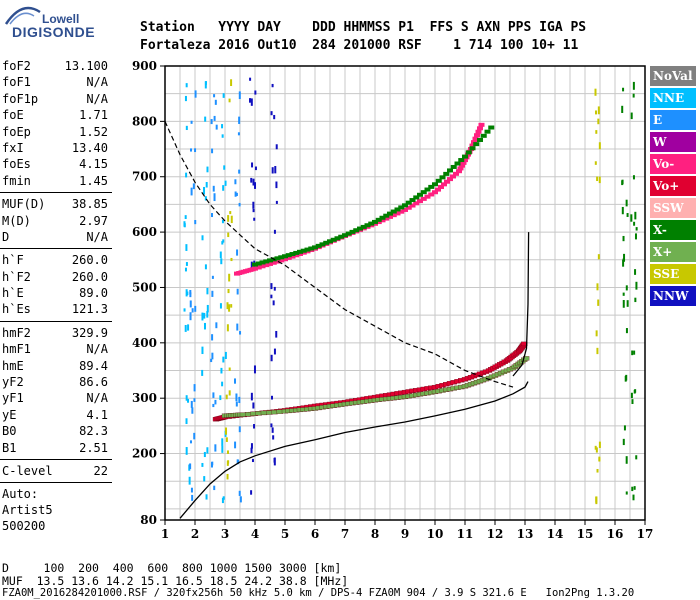  What do you see at coordinates (89, 309) in the screenshot?
I see `param-value: 121.3` at bounding box center [89, 309].